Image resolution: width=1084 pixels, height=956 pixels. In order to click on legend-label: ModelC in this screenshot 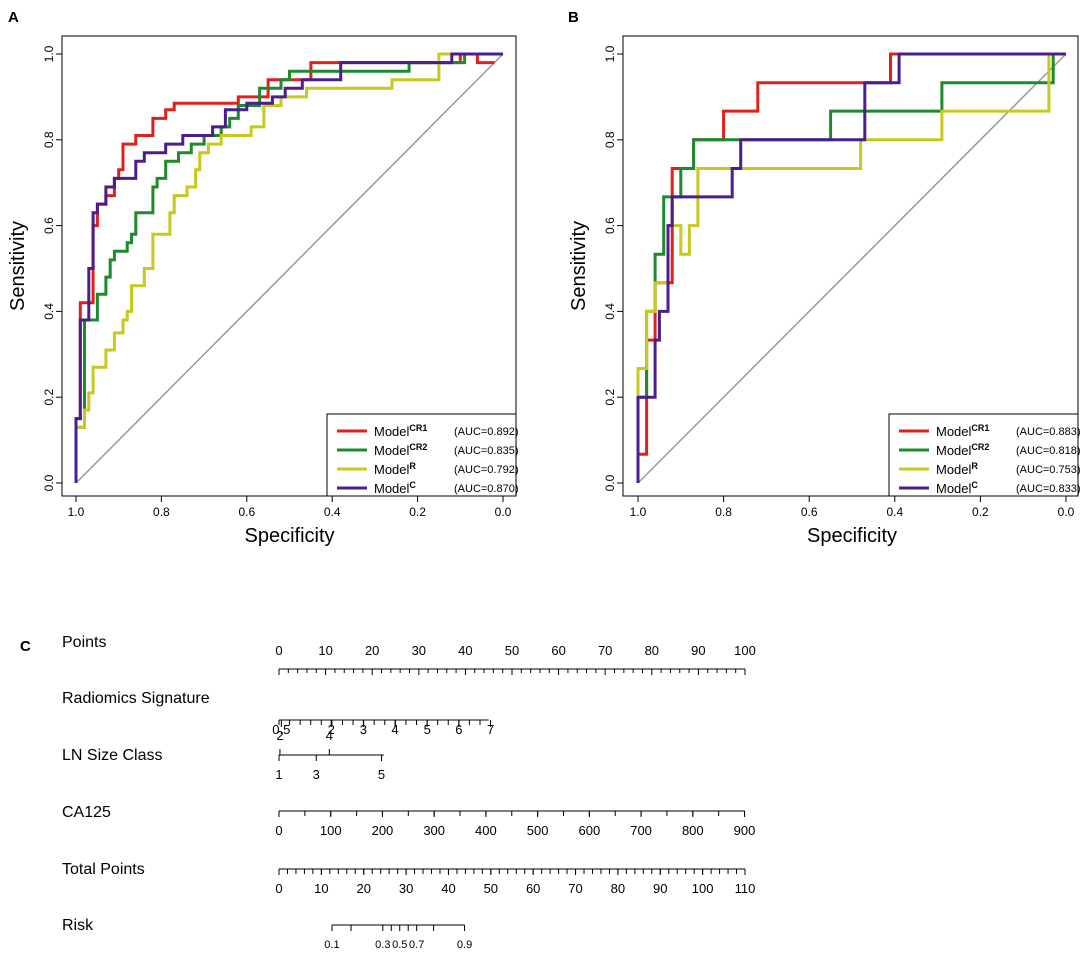, I will do `click(395, 488)`.